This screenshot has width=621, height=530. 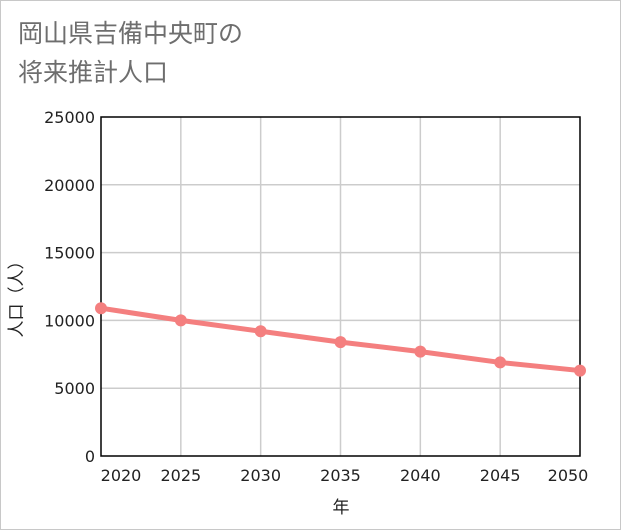 What do you see at coordinates (341, 508) in the screenshot?
I see `x-axis-title: 年` at bounding box center [341, 508].